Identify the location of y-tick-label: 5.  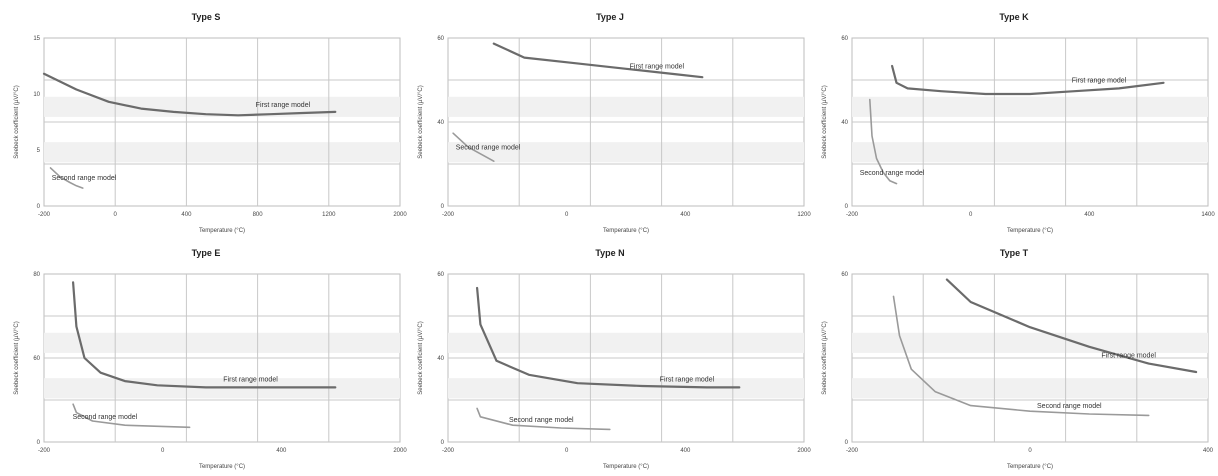
(39, 151).